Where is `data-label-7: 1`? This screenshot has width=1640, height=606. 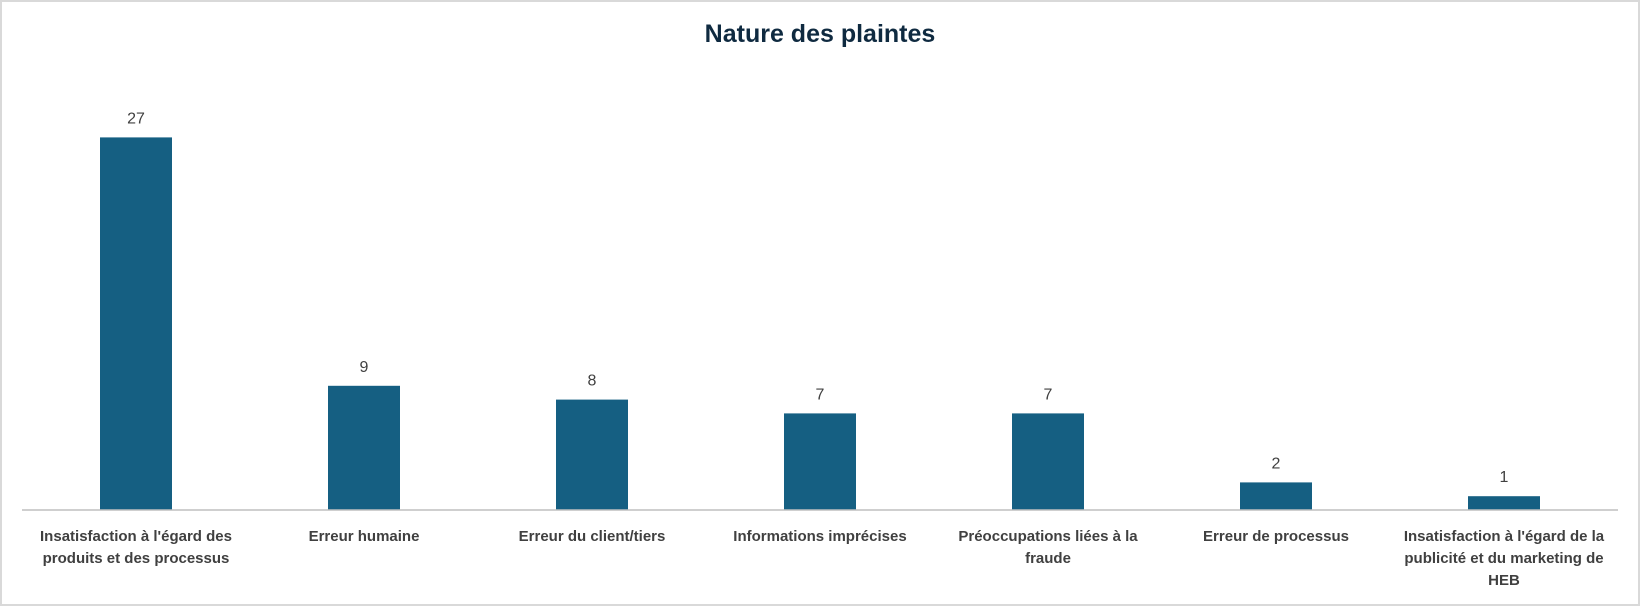 data-label-7: 1 is located at coordinates (1504, 477).